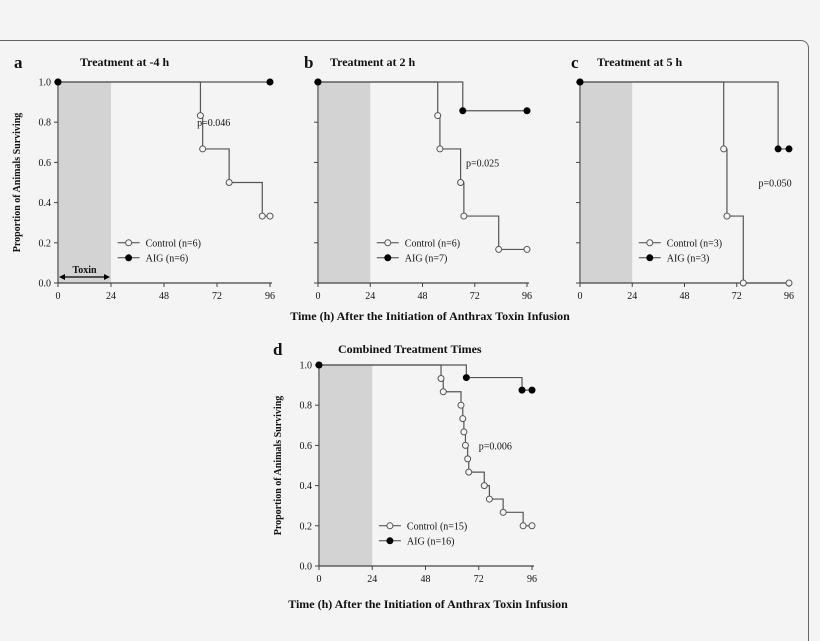  What do you see at coordinates (437, 526) in the screenshot?
I see `legend-label: Control (n=15)` at bounding box center [437, 526].